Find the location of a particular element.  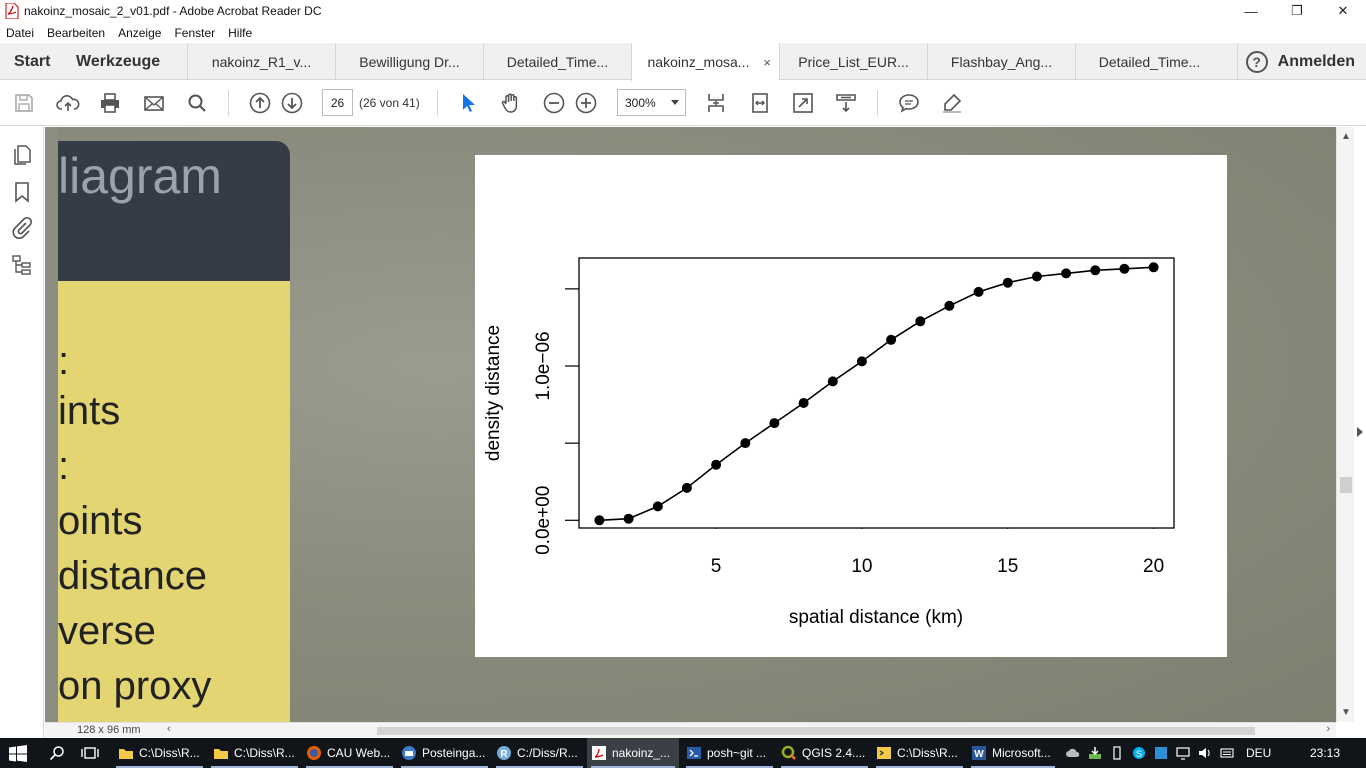

menu-datei: Datei is located at coordinates (20, 32).